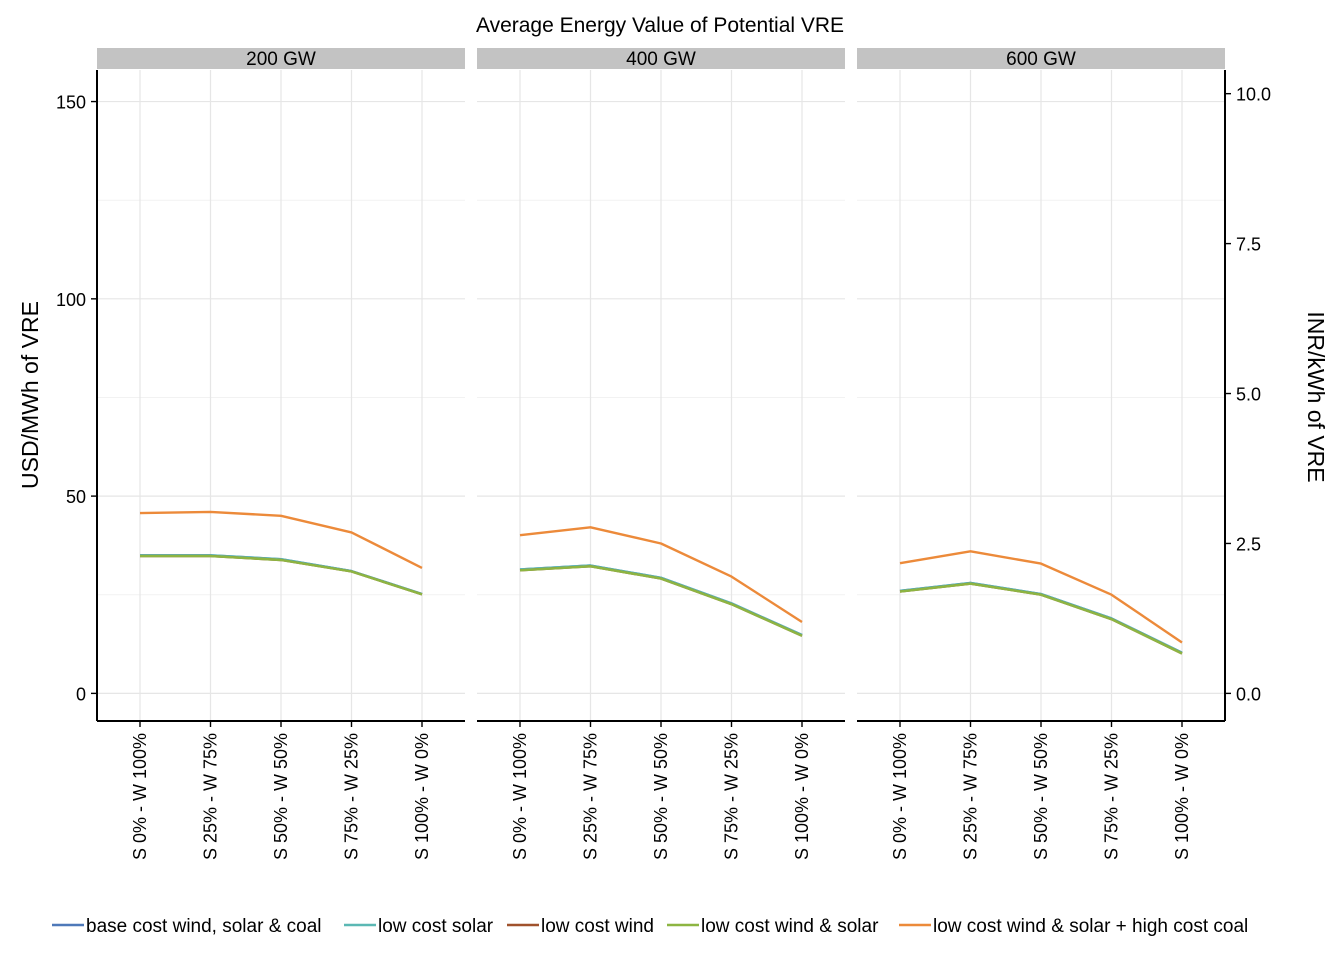  What do you see at coordinates (30, 395) in the screenshot?
I see `y-axis-label-left: USD/MWh of VRE` at bounding box center [30, 395].